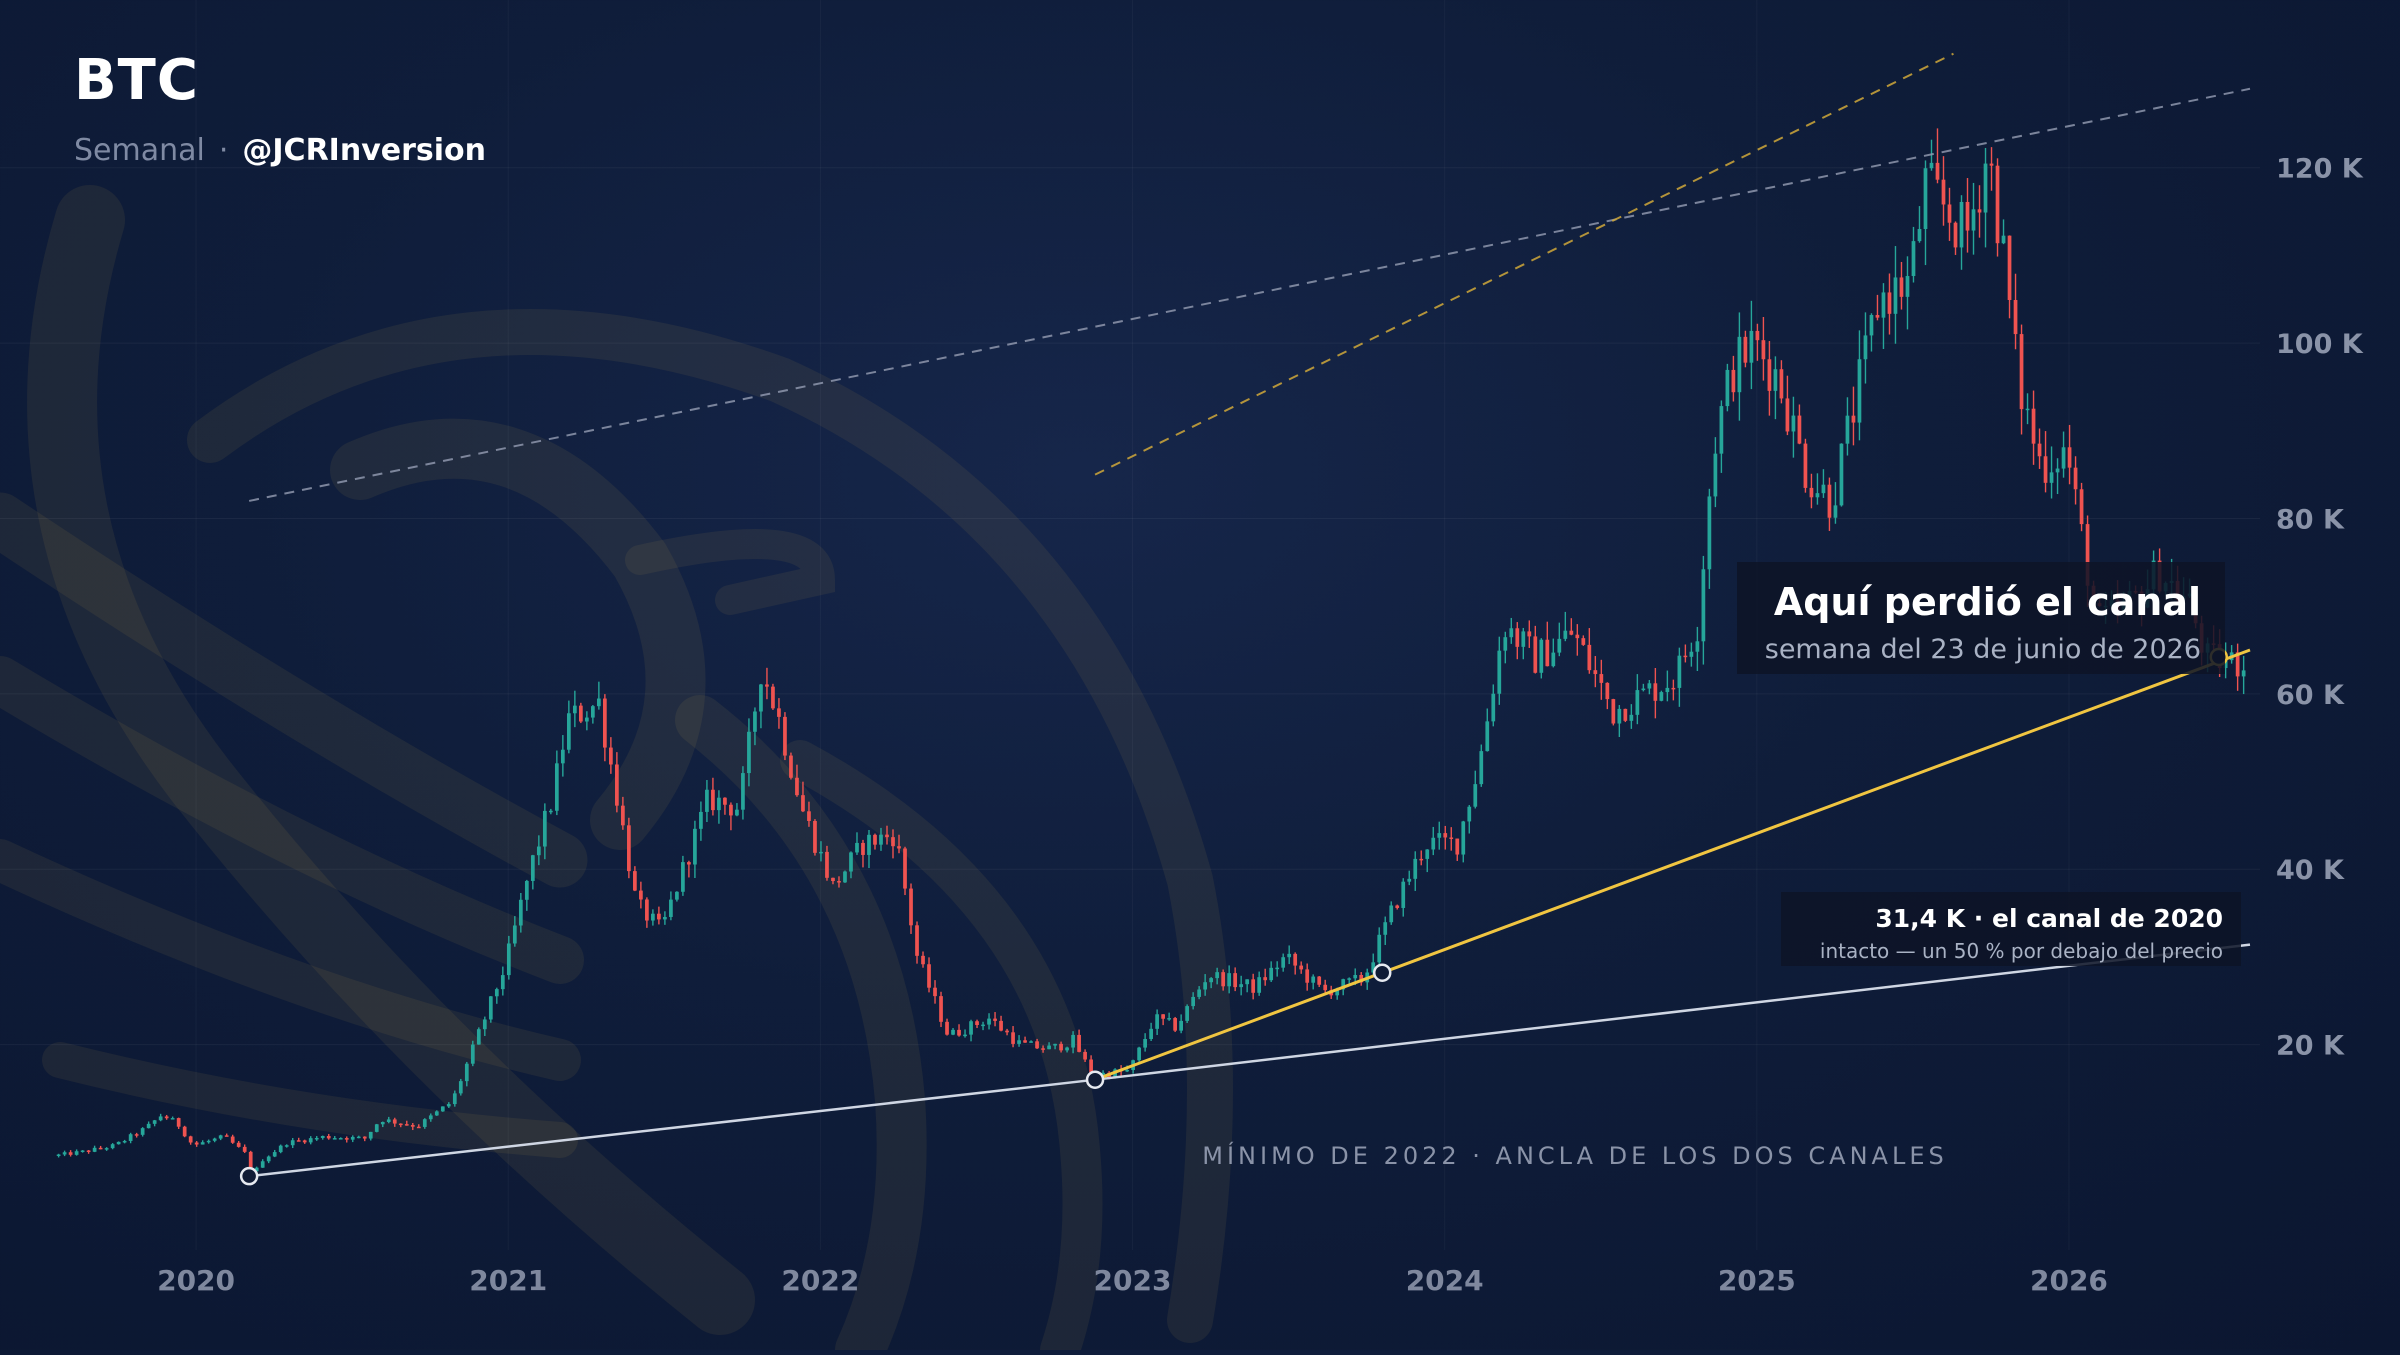 The height and width of the screenshot is (1355, 2400). What do you see at coordinates (508, 1280) in the screenshot?
I see `x-tick-label: 2021` at bounding box center [508, 1280].